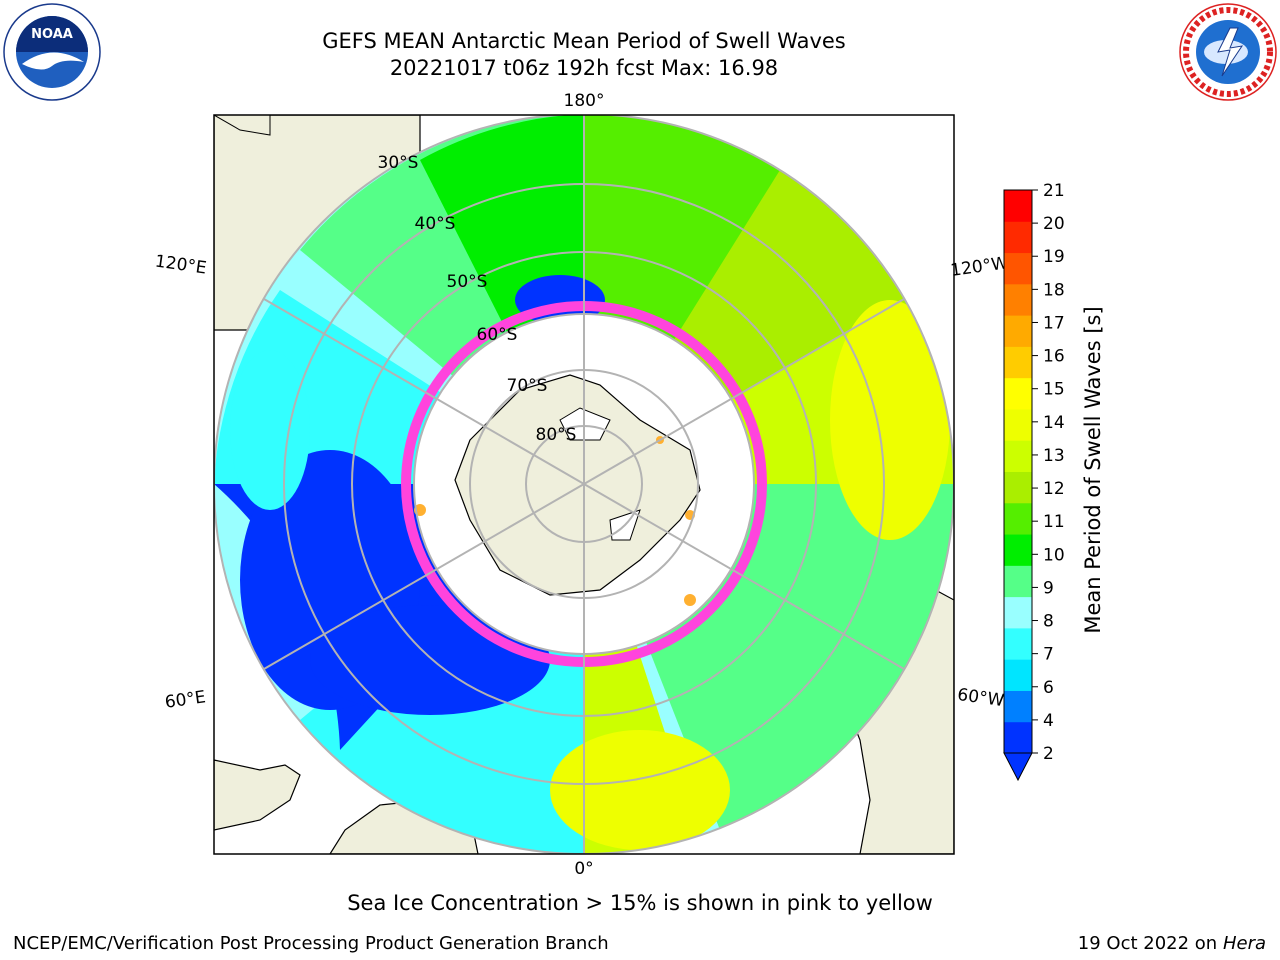  I want to click on nws-logo, so click(1228, 52).